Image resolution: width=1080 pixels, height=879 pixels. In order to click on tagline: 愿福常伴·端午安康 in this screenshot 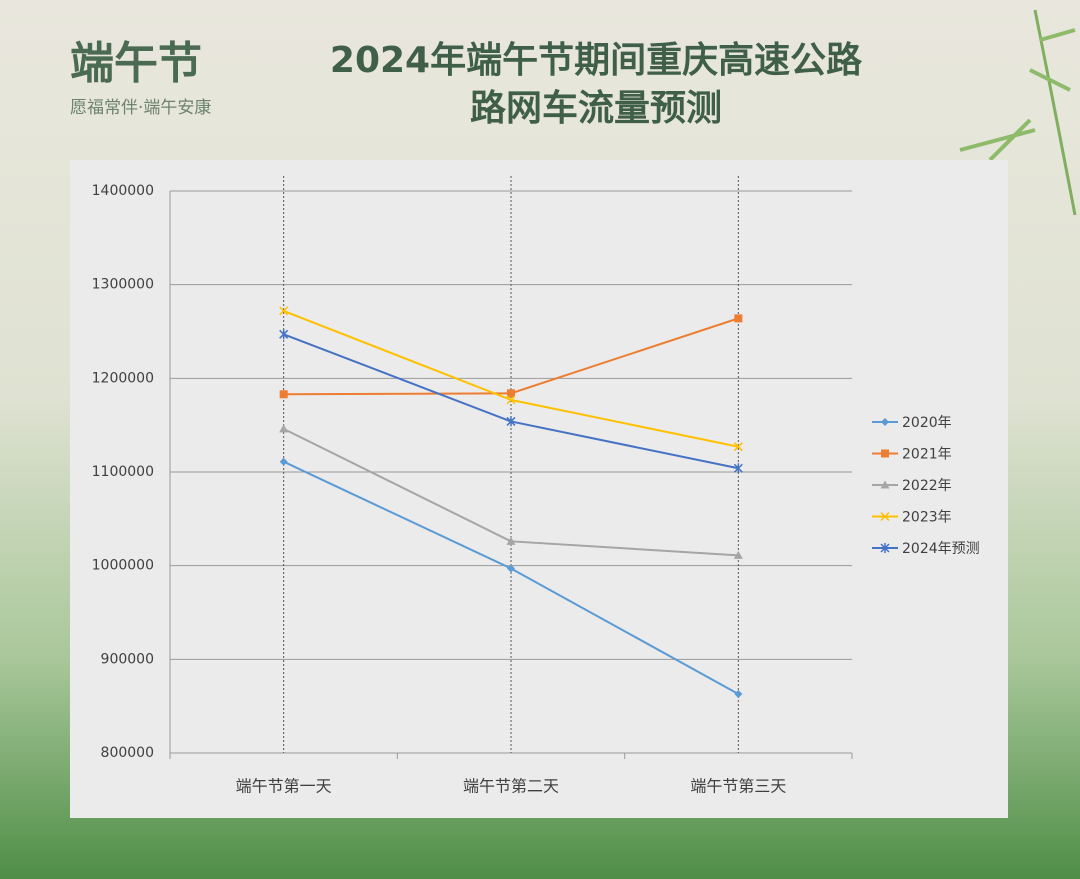, I will do `click(140, 108)`.